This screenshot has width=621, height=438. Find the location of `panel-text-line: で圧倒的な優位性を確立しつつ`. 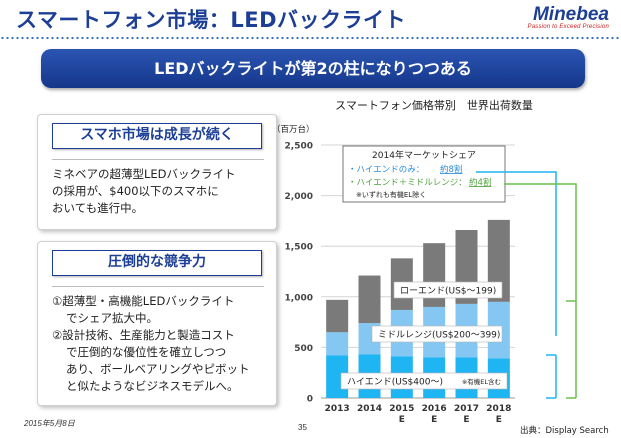

panel-text-line: で圧倒的な優位性を確立しつつ is located at coordinates (146, 352).